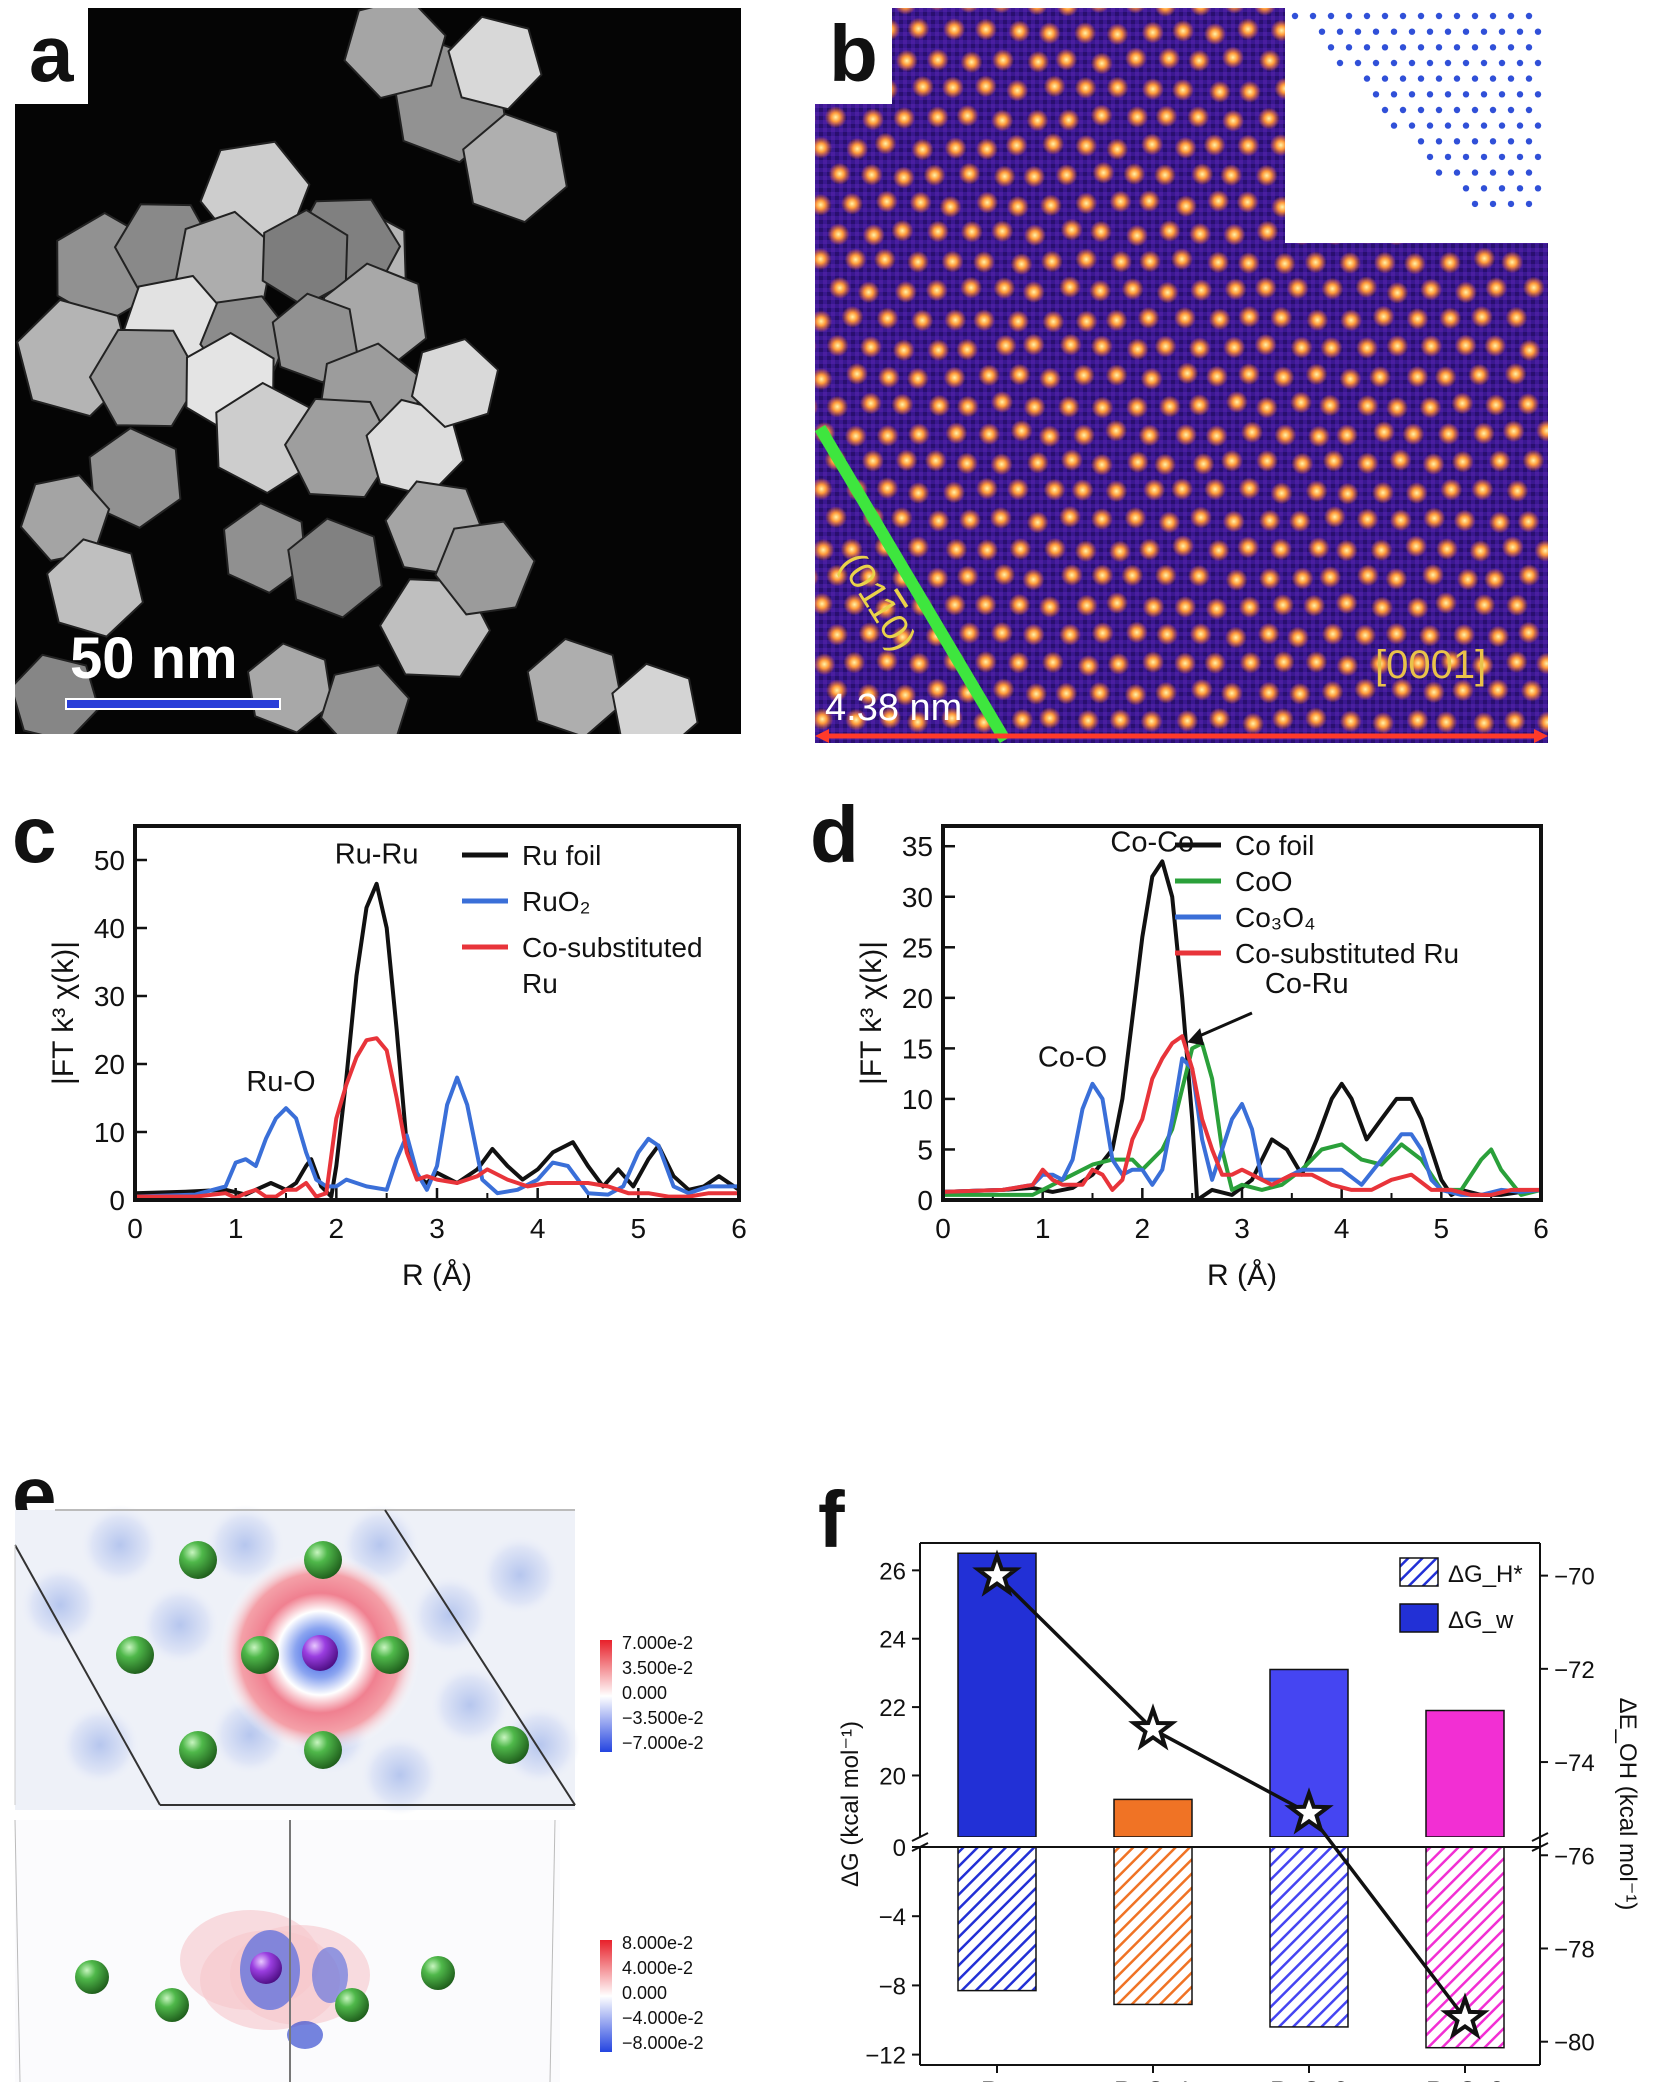 This screenshot has width=1654, height=2082. I want to click on panel-label-a: a, so click(51, 56).